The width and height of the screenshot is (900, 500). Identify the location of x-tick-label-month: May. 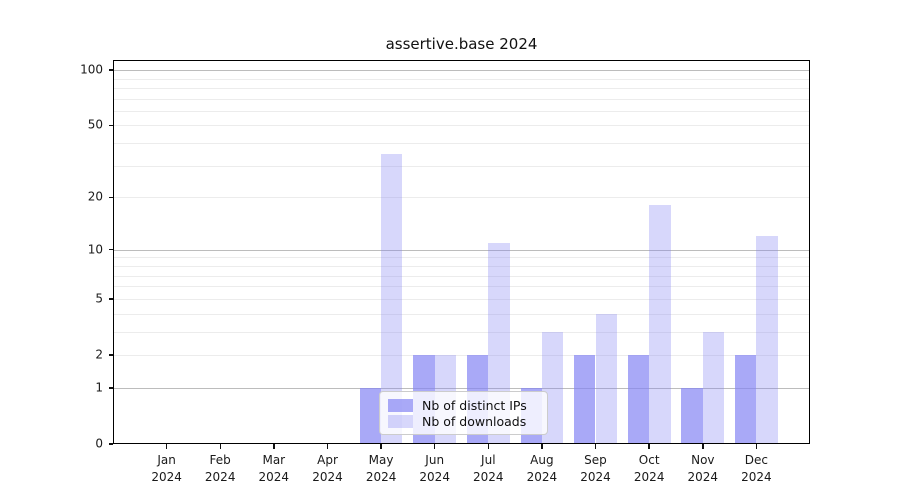
(381, 460).